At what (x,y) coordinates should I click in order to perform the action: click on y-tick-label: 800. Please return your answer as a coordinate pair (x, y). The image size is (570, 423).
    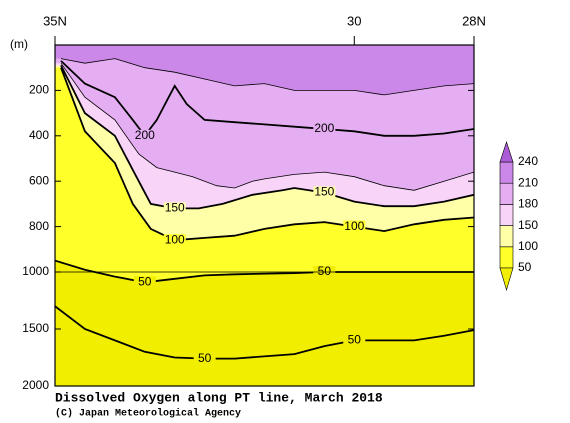
    Looking at the image, I should click on (39, 226).